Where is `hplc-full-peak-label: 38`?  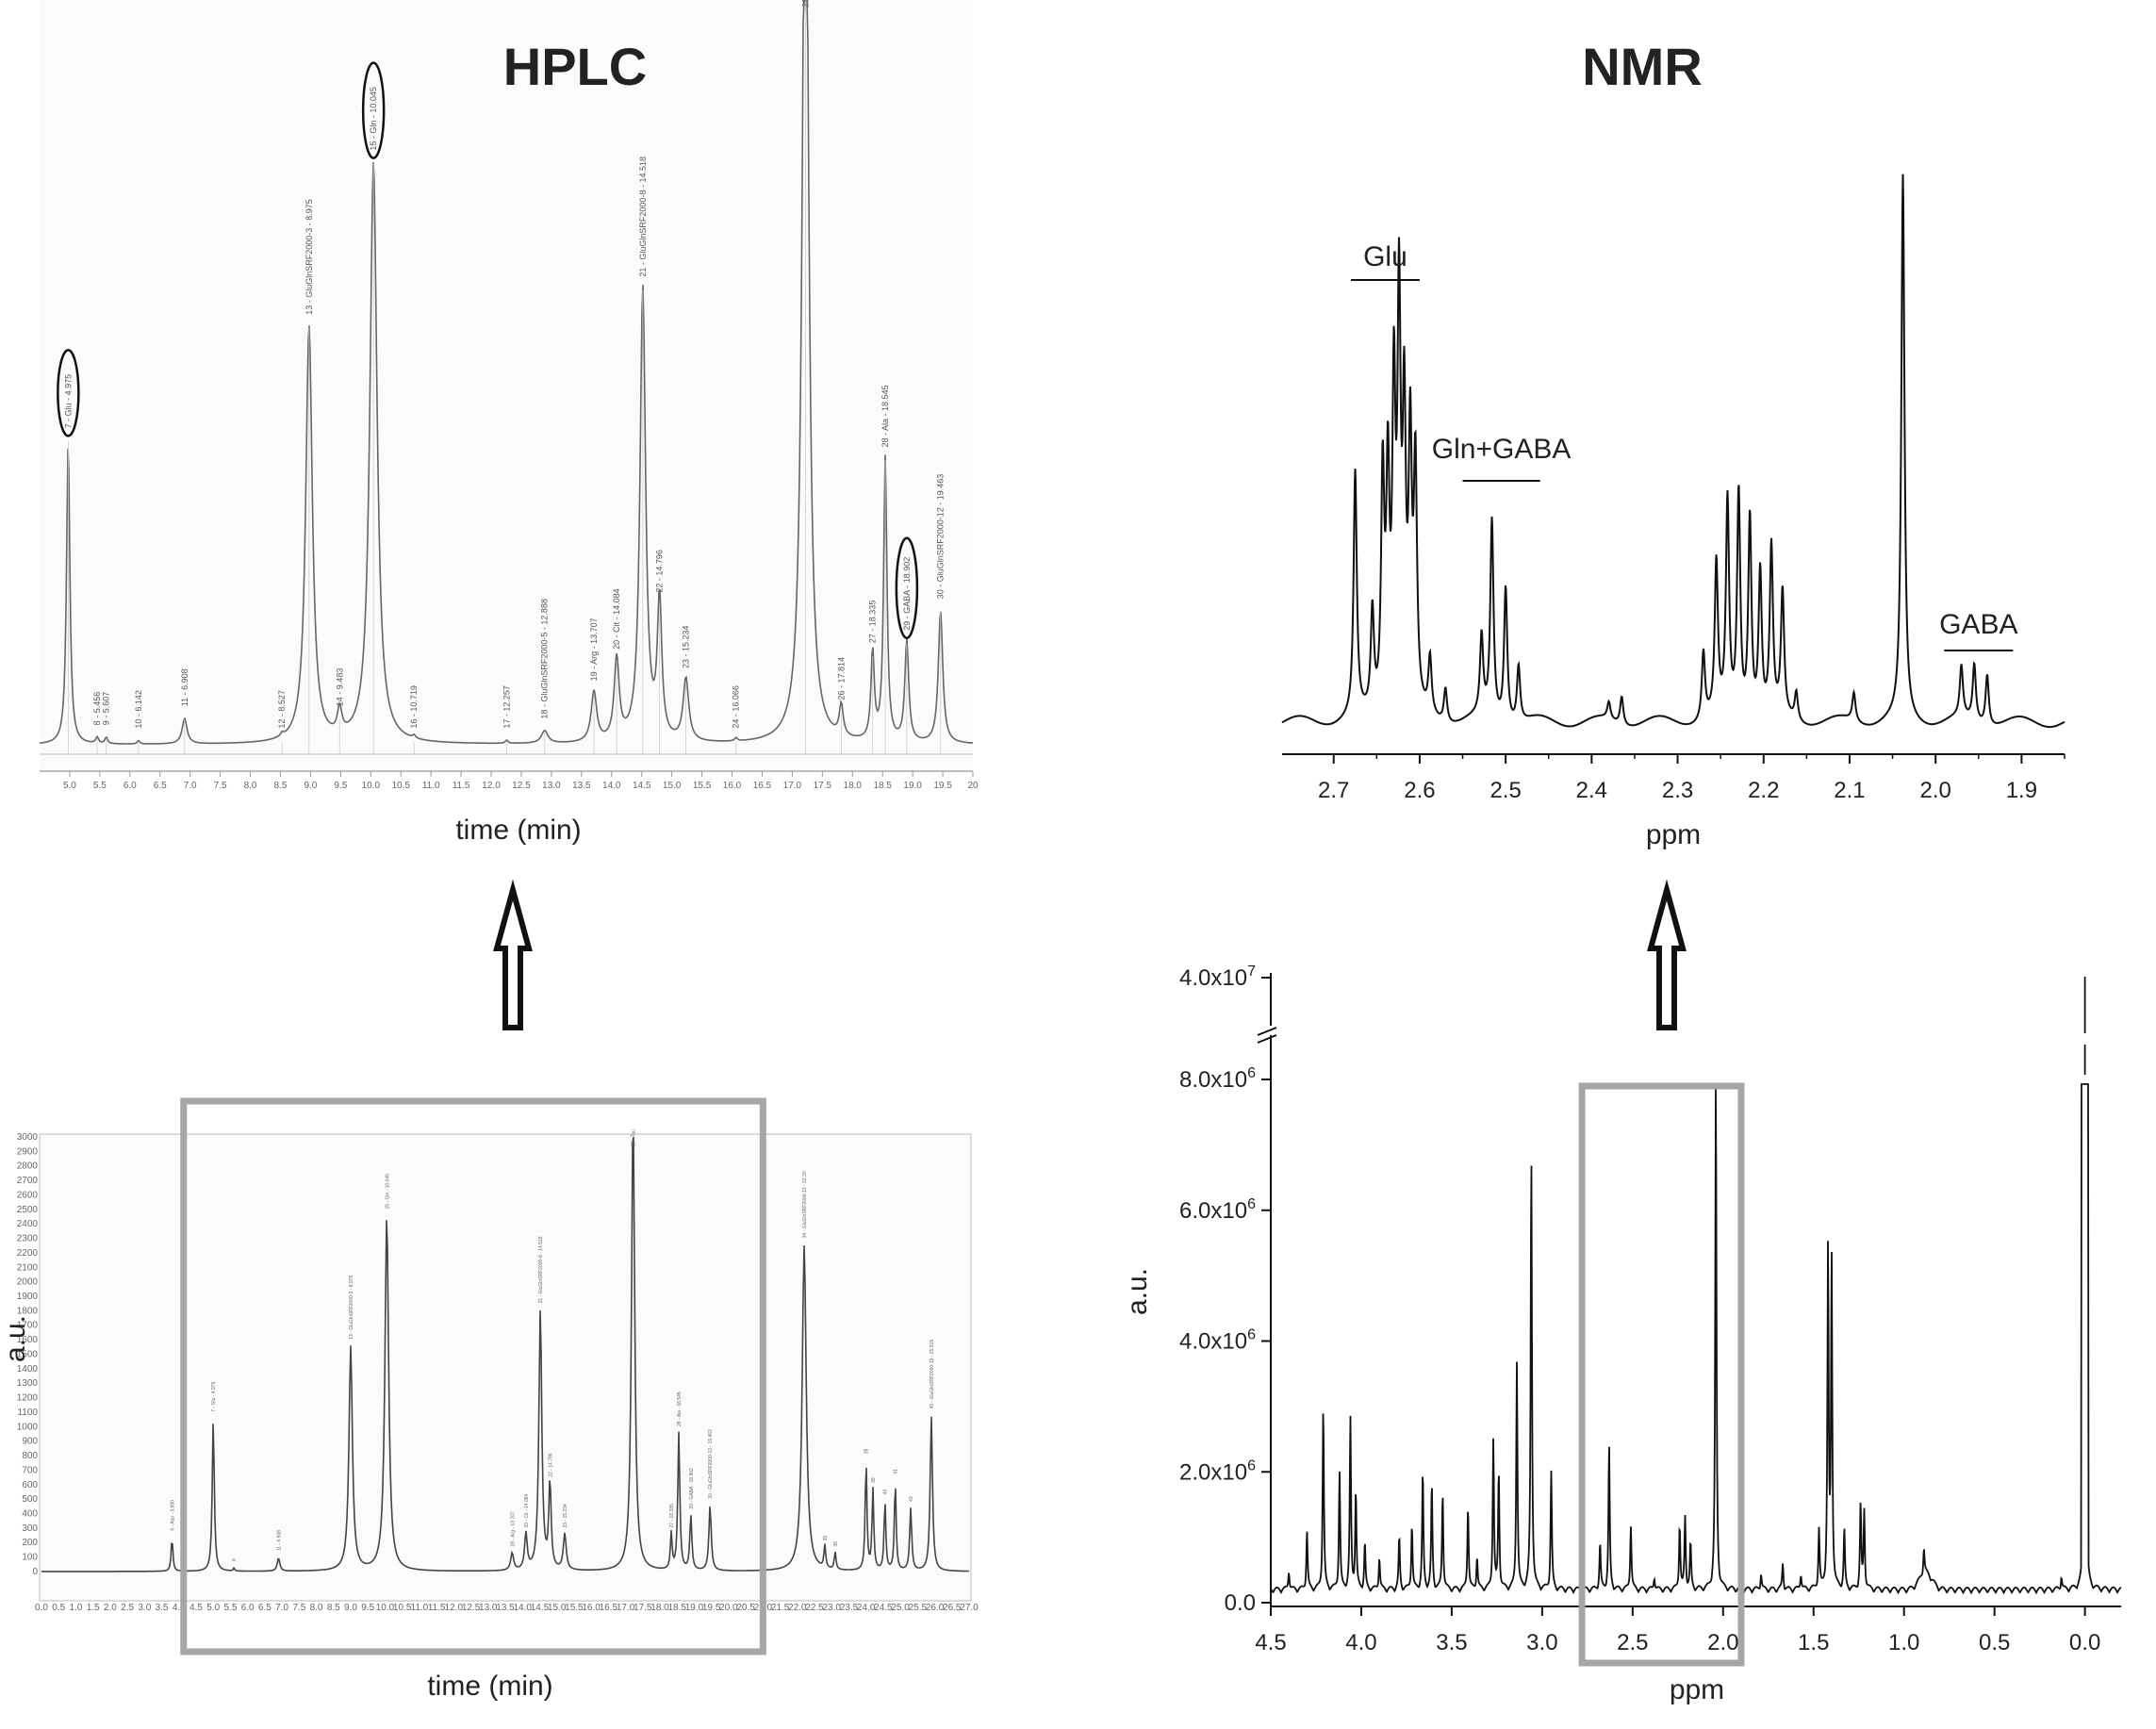 hplc-full-peak-label: 38 is located at coordinates (867, 1451).